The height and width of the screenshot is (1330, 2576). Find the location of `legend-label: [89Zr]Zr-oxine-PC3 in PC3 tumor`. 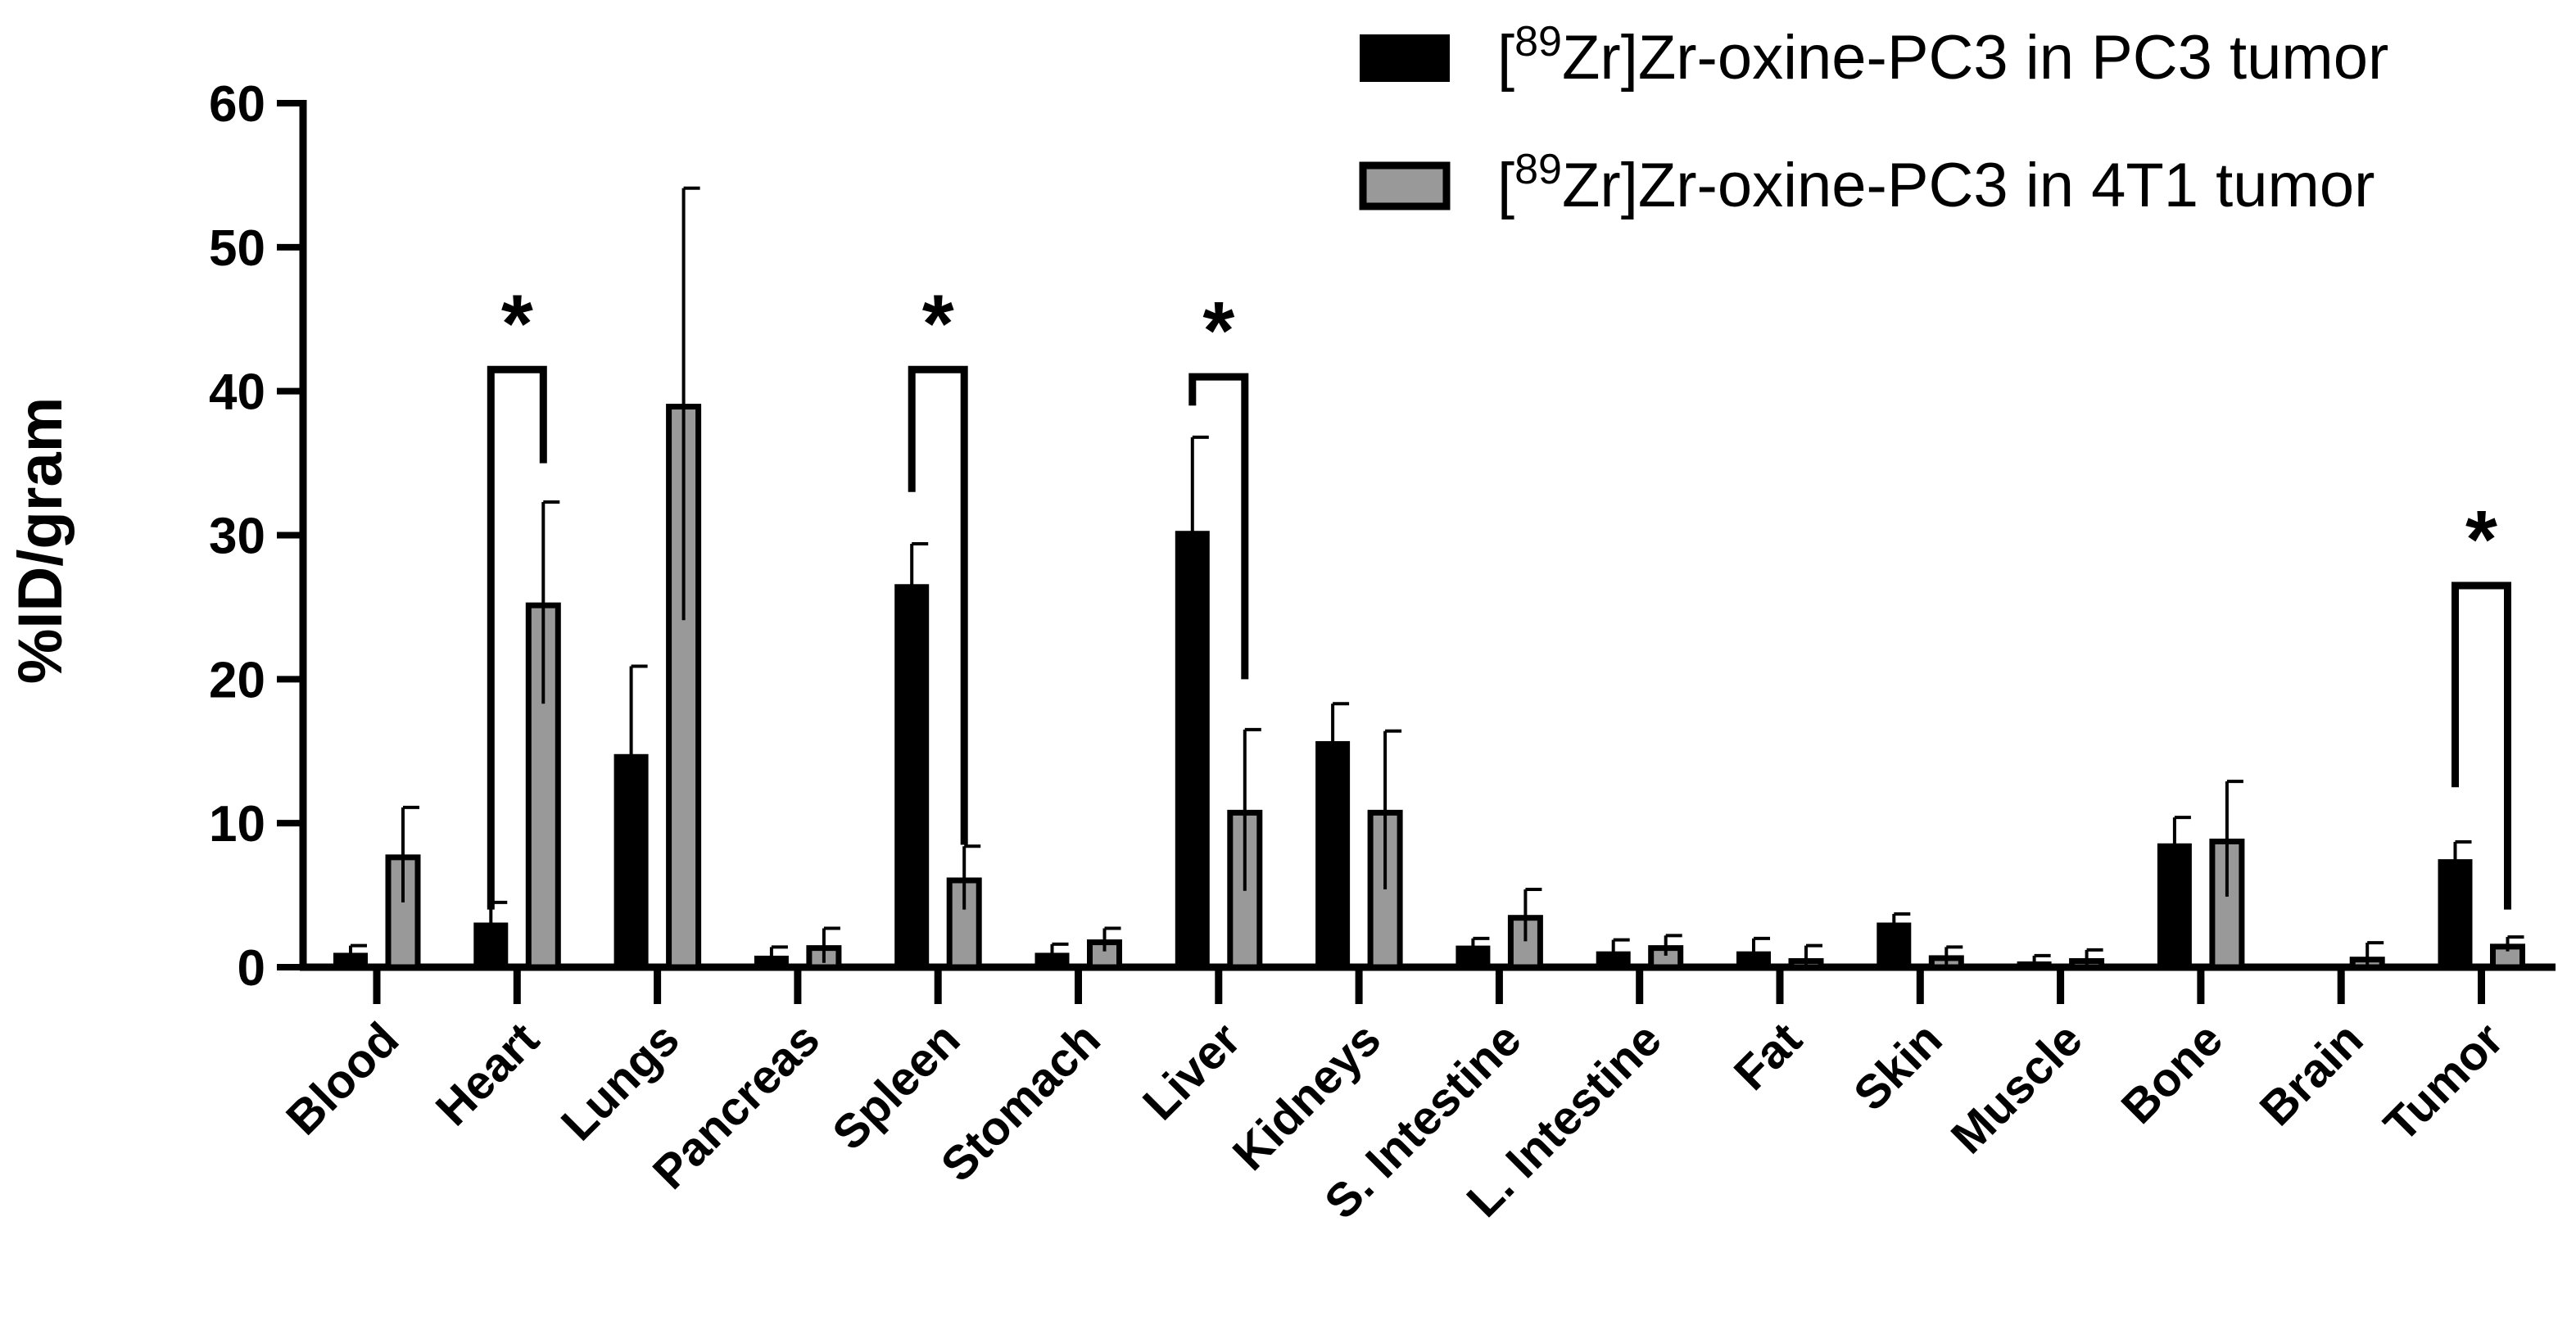

legend-label: [89Zr]Zr-oxine-PC3 in PC3 tumor is located at coordinates (1942, 55).